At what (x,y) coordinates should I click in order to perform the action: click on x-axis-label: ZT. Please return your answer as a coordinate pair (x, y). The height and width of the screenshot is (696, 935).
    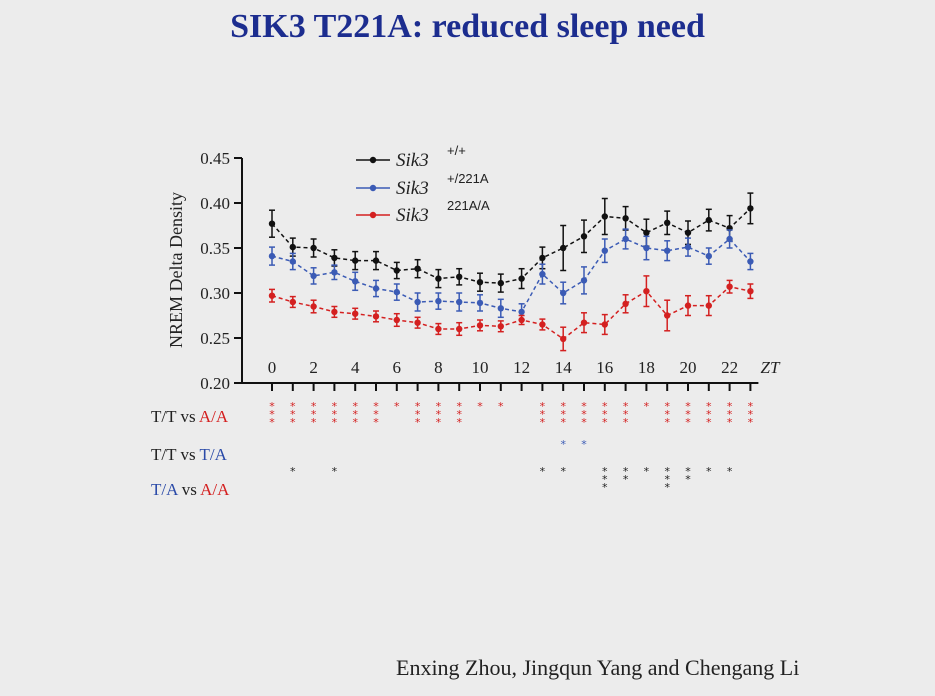
    Looking at the image, I should click on (771, 367).